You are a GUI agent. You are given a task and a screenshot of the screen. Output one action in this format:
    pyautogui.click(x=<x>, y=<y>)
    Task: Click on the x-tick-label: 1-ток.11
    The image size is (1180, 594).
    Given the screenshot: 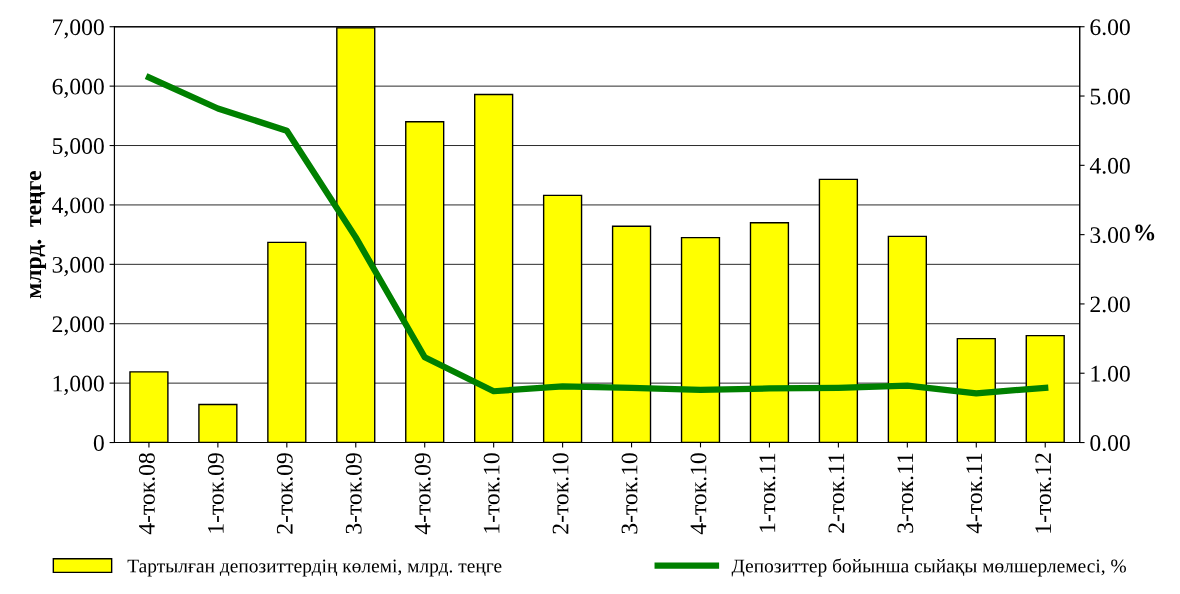 What is the action you would take?
    pyautogui.click(x=767, y=492)
    